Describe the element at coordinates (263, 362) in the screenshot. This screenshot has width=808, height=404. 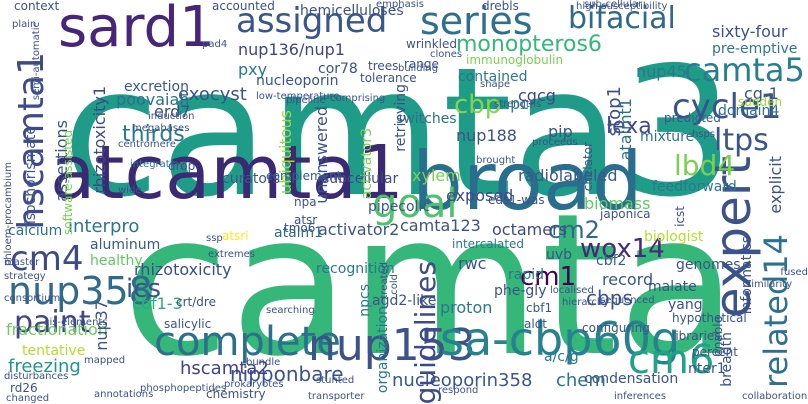
I see `word-bundle: bundle` at that location.